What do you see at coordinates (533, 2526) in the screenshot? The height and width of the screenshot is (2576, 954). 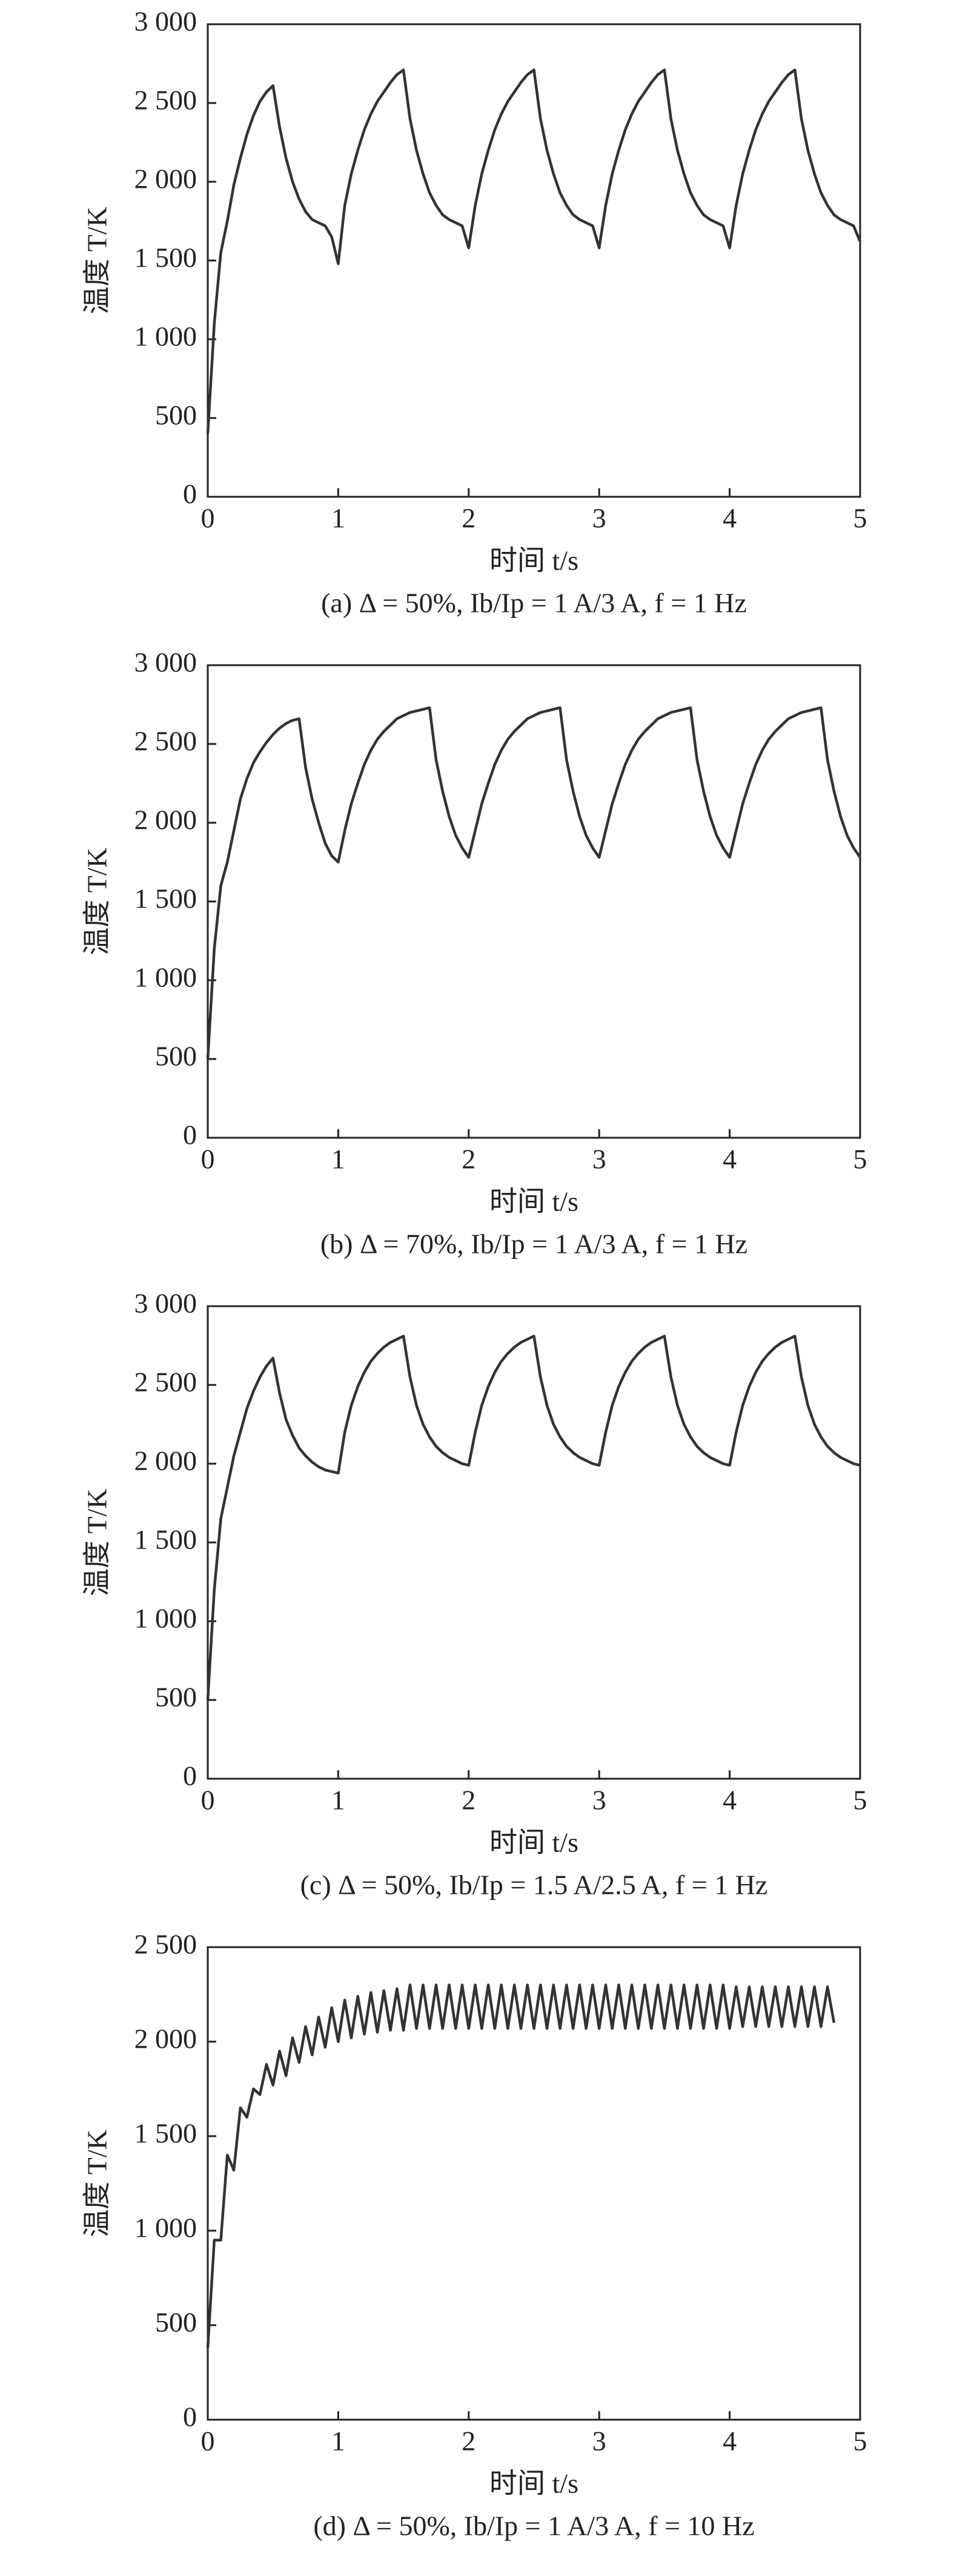 I see `caption: (d) Δ = 50%, Ib/Ip = 1 A/3 A, f = 10 Hz` at bounding box center [533, 2526].